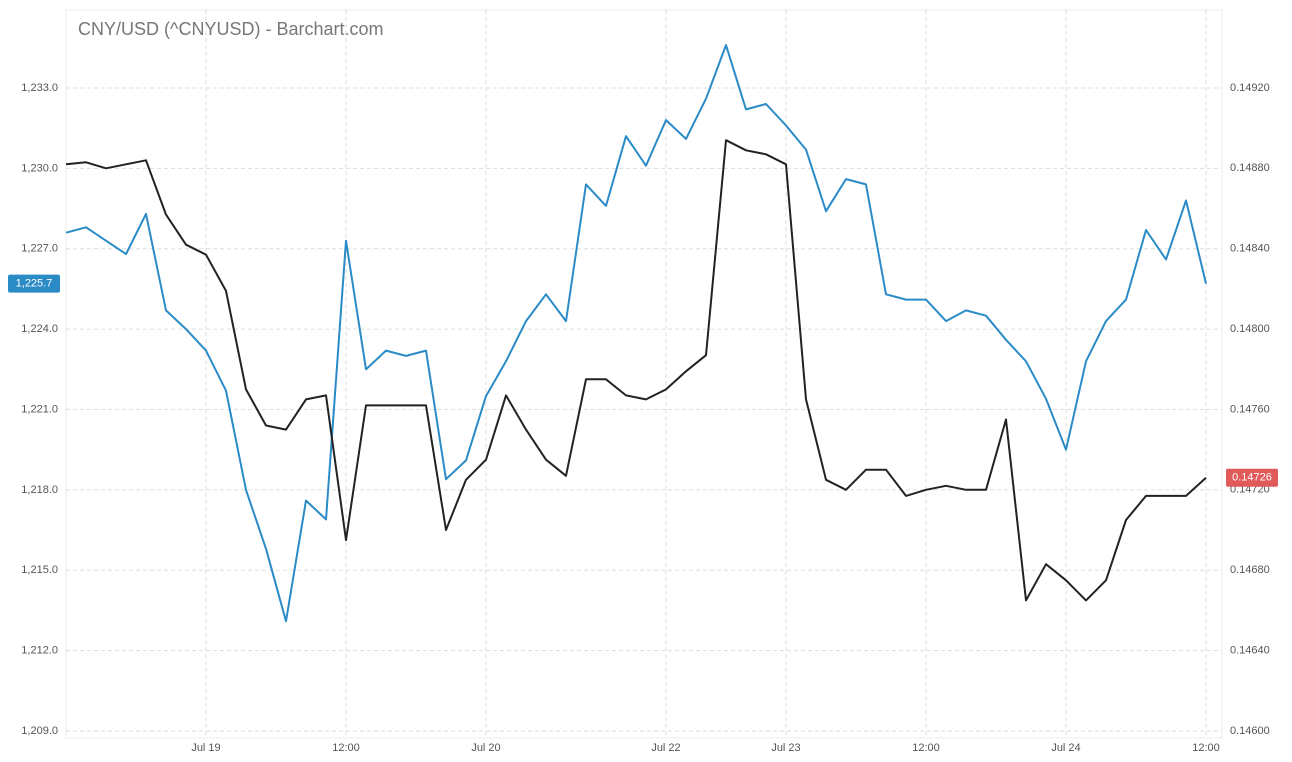  Describe the element at coordinates (230, 29) in the screenshot. I see `chart-title: CNY/USD (^CNYUSD) - Barchart.com` at that location.